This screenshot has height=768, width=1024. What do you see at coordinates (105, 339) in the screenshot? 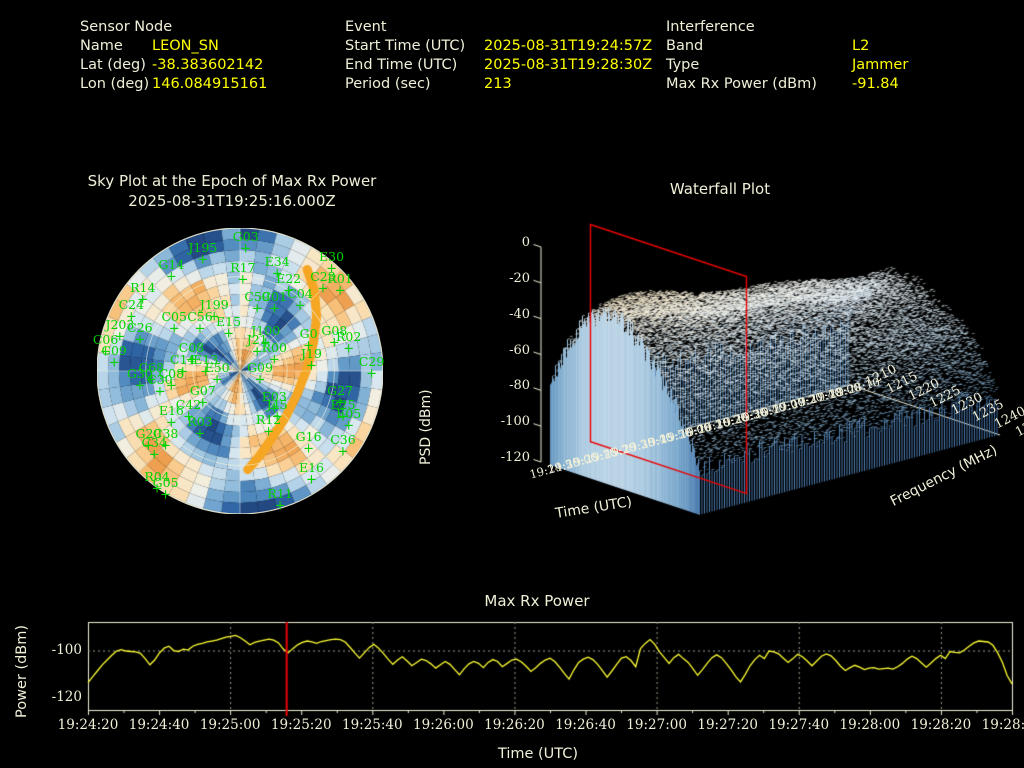
I see `sky-satellite-label: C06` at bounding box center [105, 339].